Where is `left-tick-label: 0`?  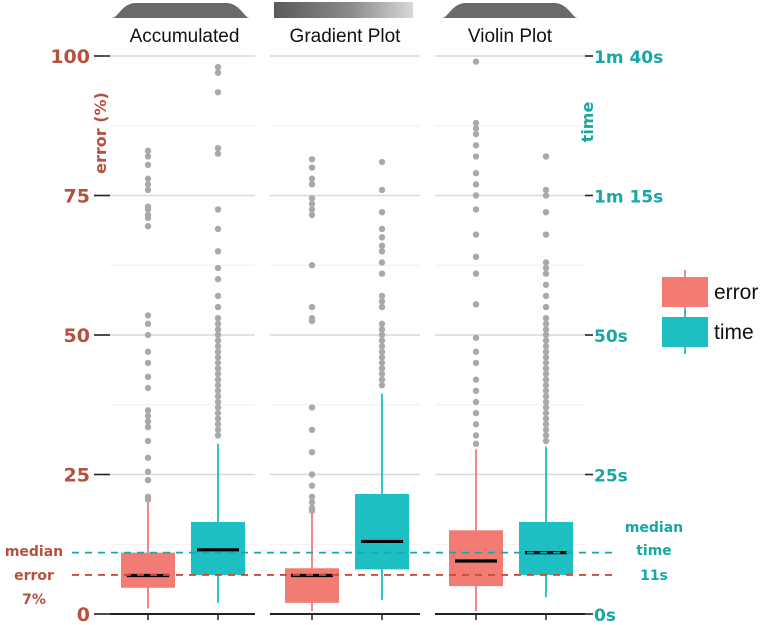 left-tick-label: 0 is located at coordinates (83, 614).